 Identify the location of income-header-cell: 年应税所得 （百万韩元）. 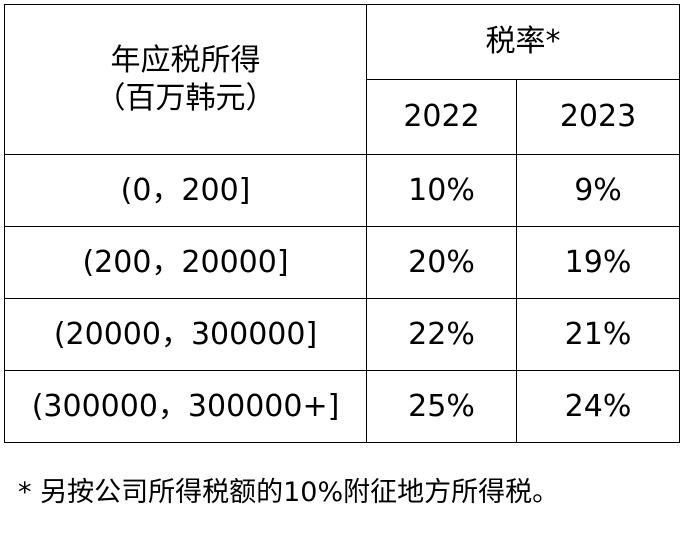
(185, 79).